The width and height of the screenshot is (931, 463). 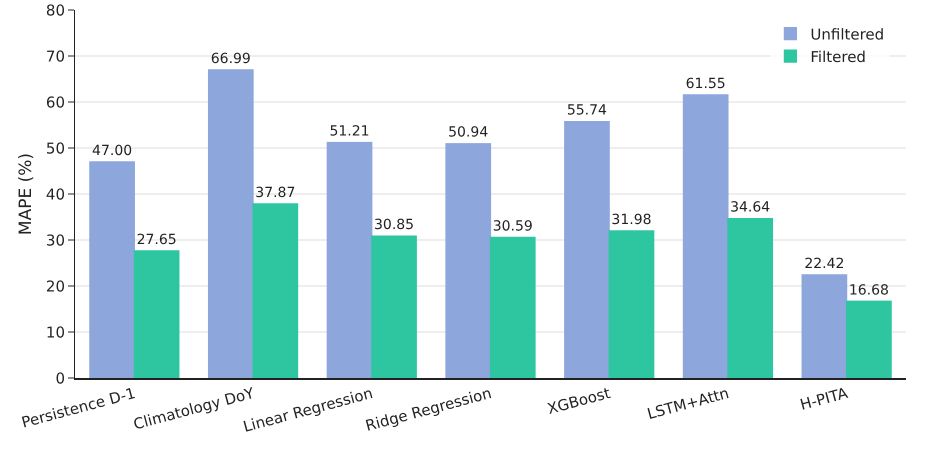 I want to click on legend-label: Unfiltered, so click(x=847, y=34).